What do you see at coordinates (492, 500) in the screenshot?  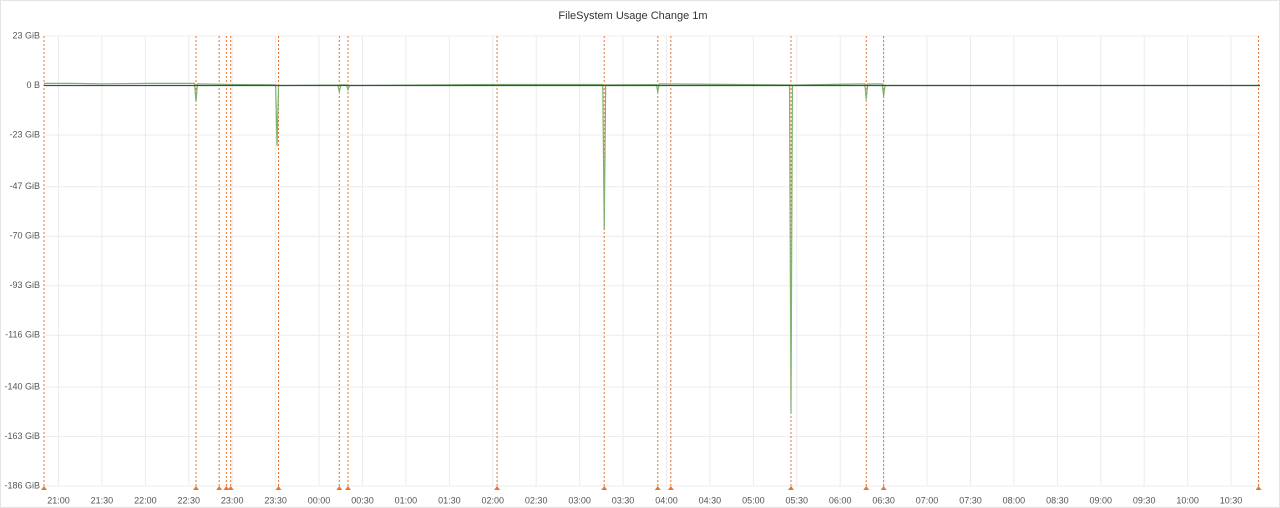 I see `x-tick-label: 02:00` at bounding box center [492, 500].